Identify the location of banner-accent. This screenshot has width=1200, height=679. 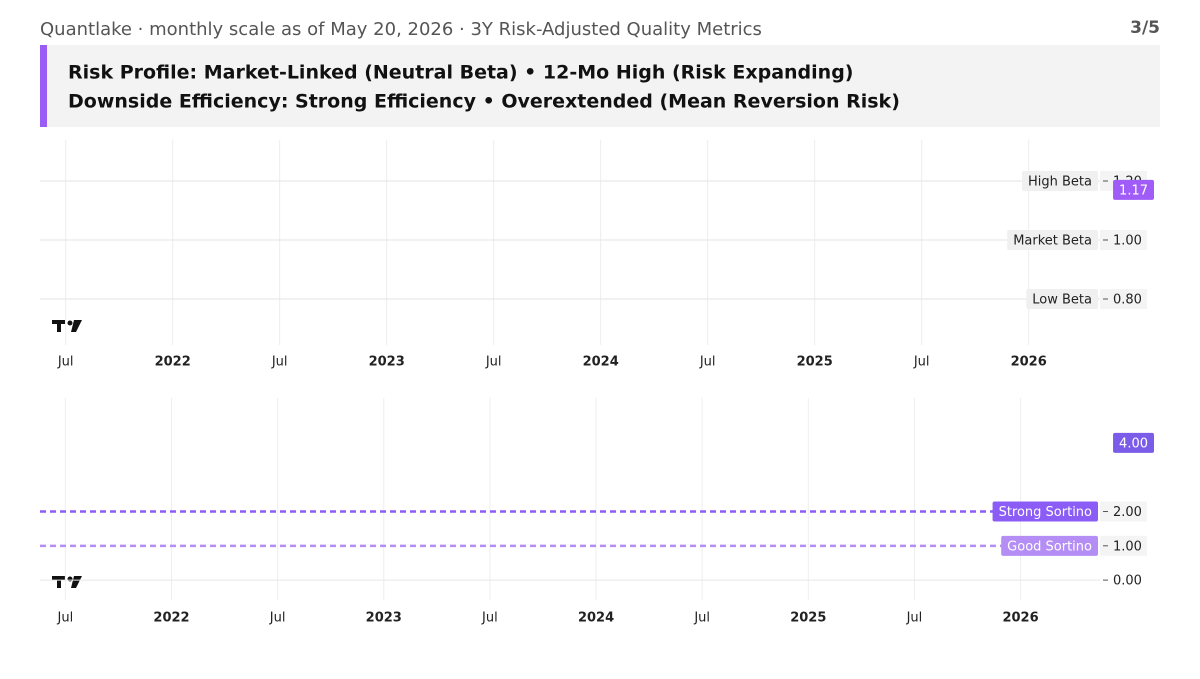
(43, 86).